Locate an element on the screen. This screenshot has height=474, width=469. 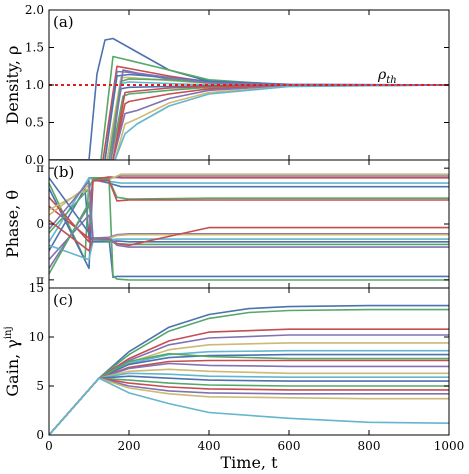
y-tick-label: 1.5 is located at coordinates (34, 48).